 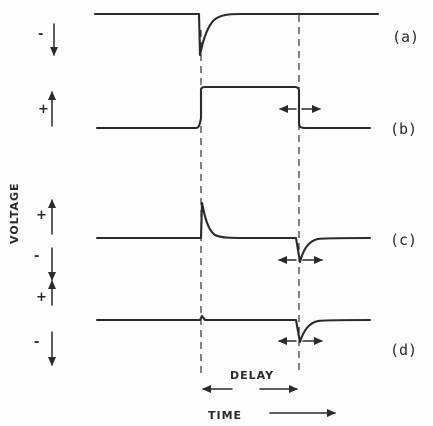 What do you see at coordinates (40, 34) in the screenshot?
I see `trace-a-polarity: -` at bounding box center [40, 34].